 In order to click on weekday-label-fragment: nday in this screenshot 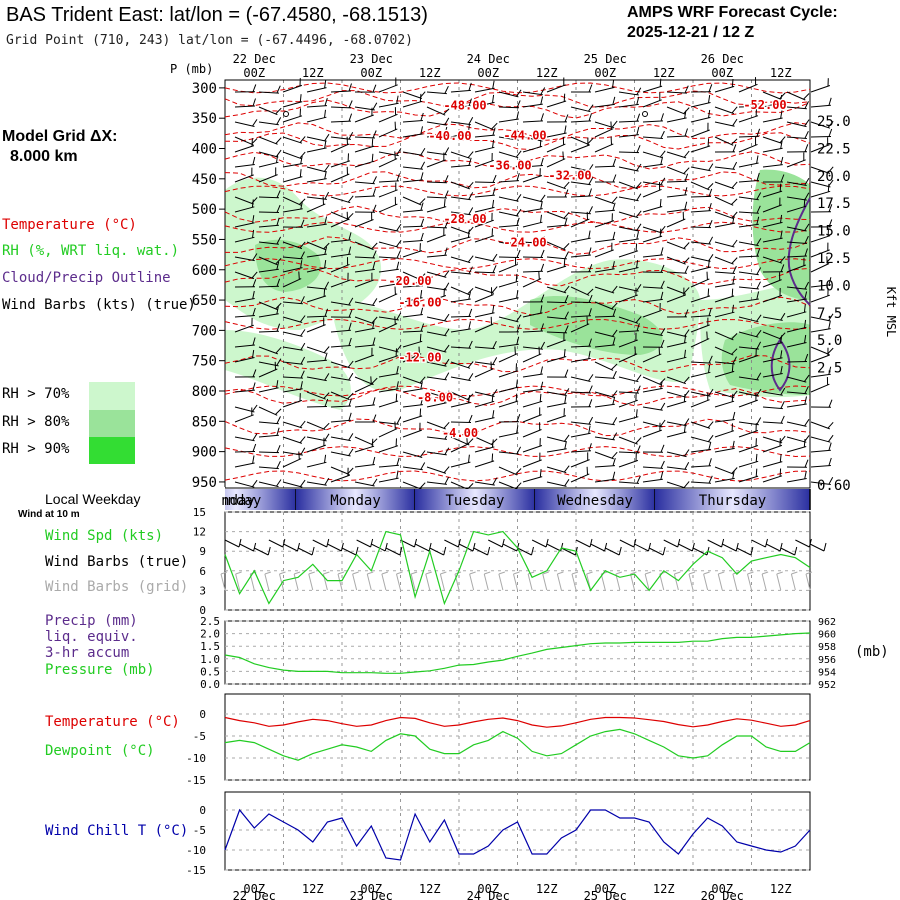, I will do `click(238, 501)`.